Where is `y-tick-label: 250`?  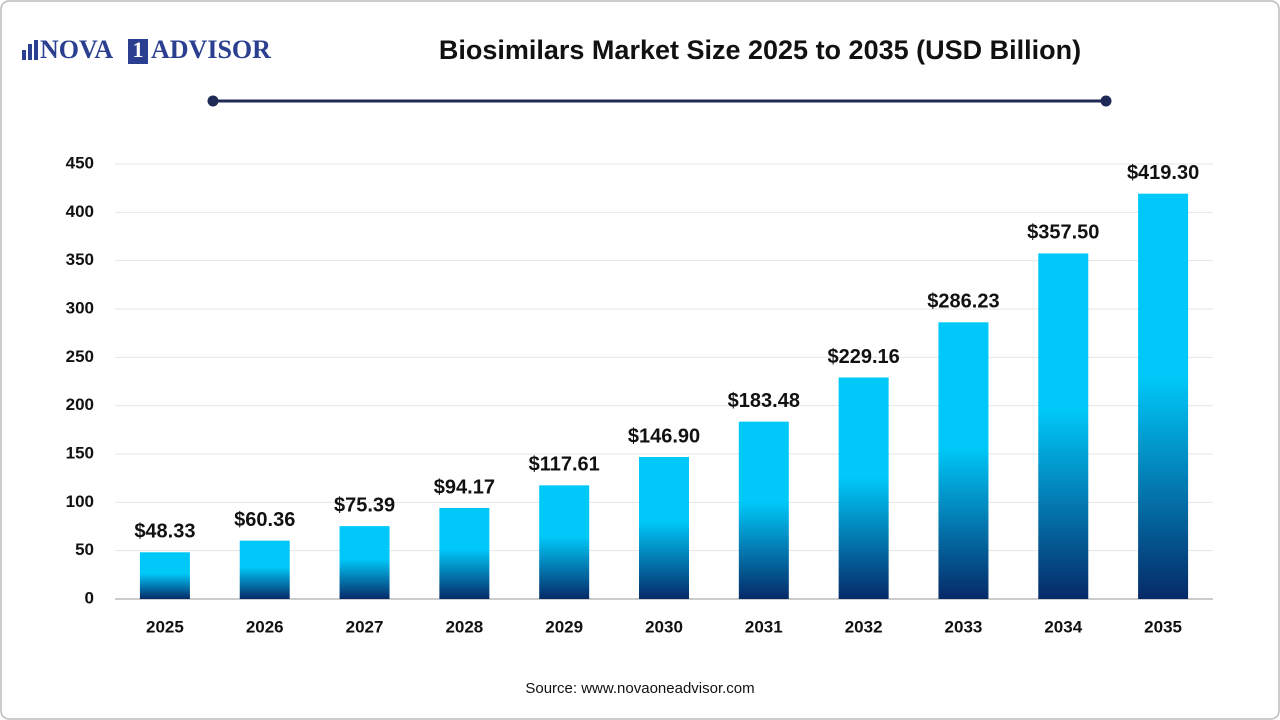 y-tick-label: 250 is located at coordinates (80, 356).